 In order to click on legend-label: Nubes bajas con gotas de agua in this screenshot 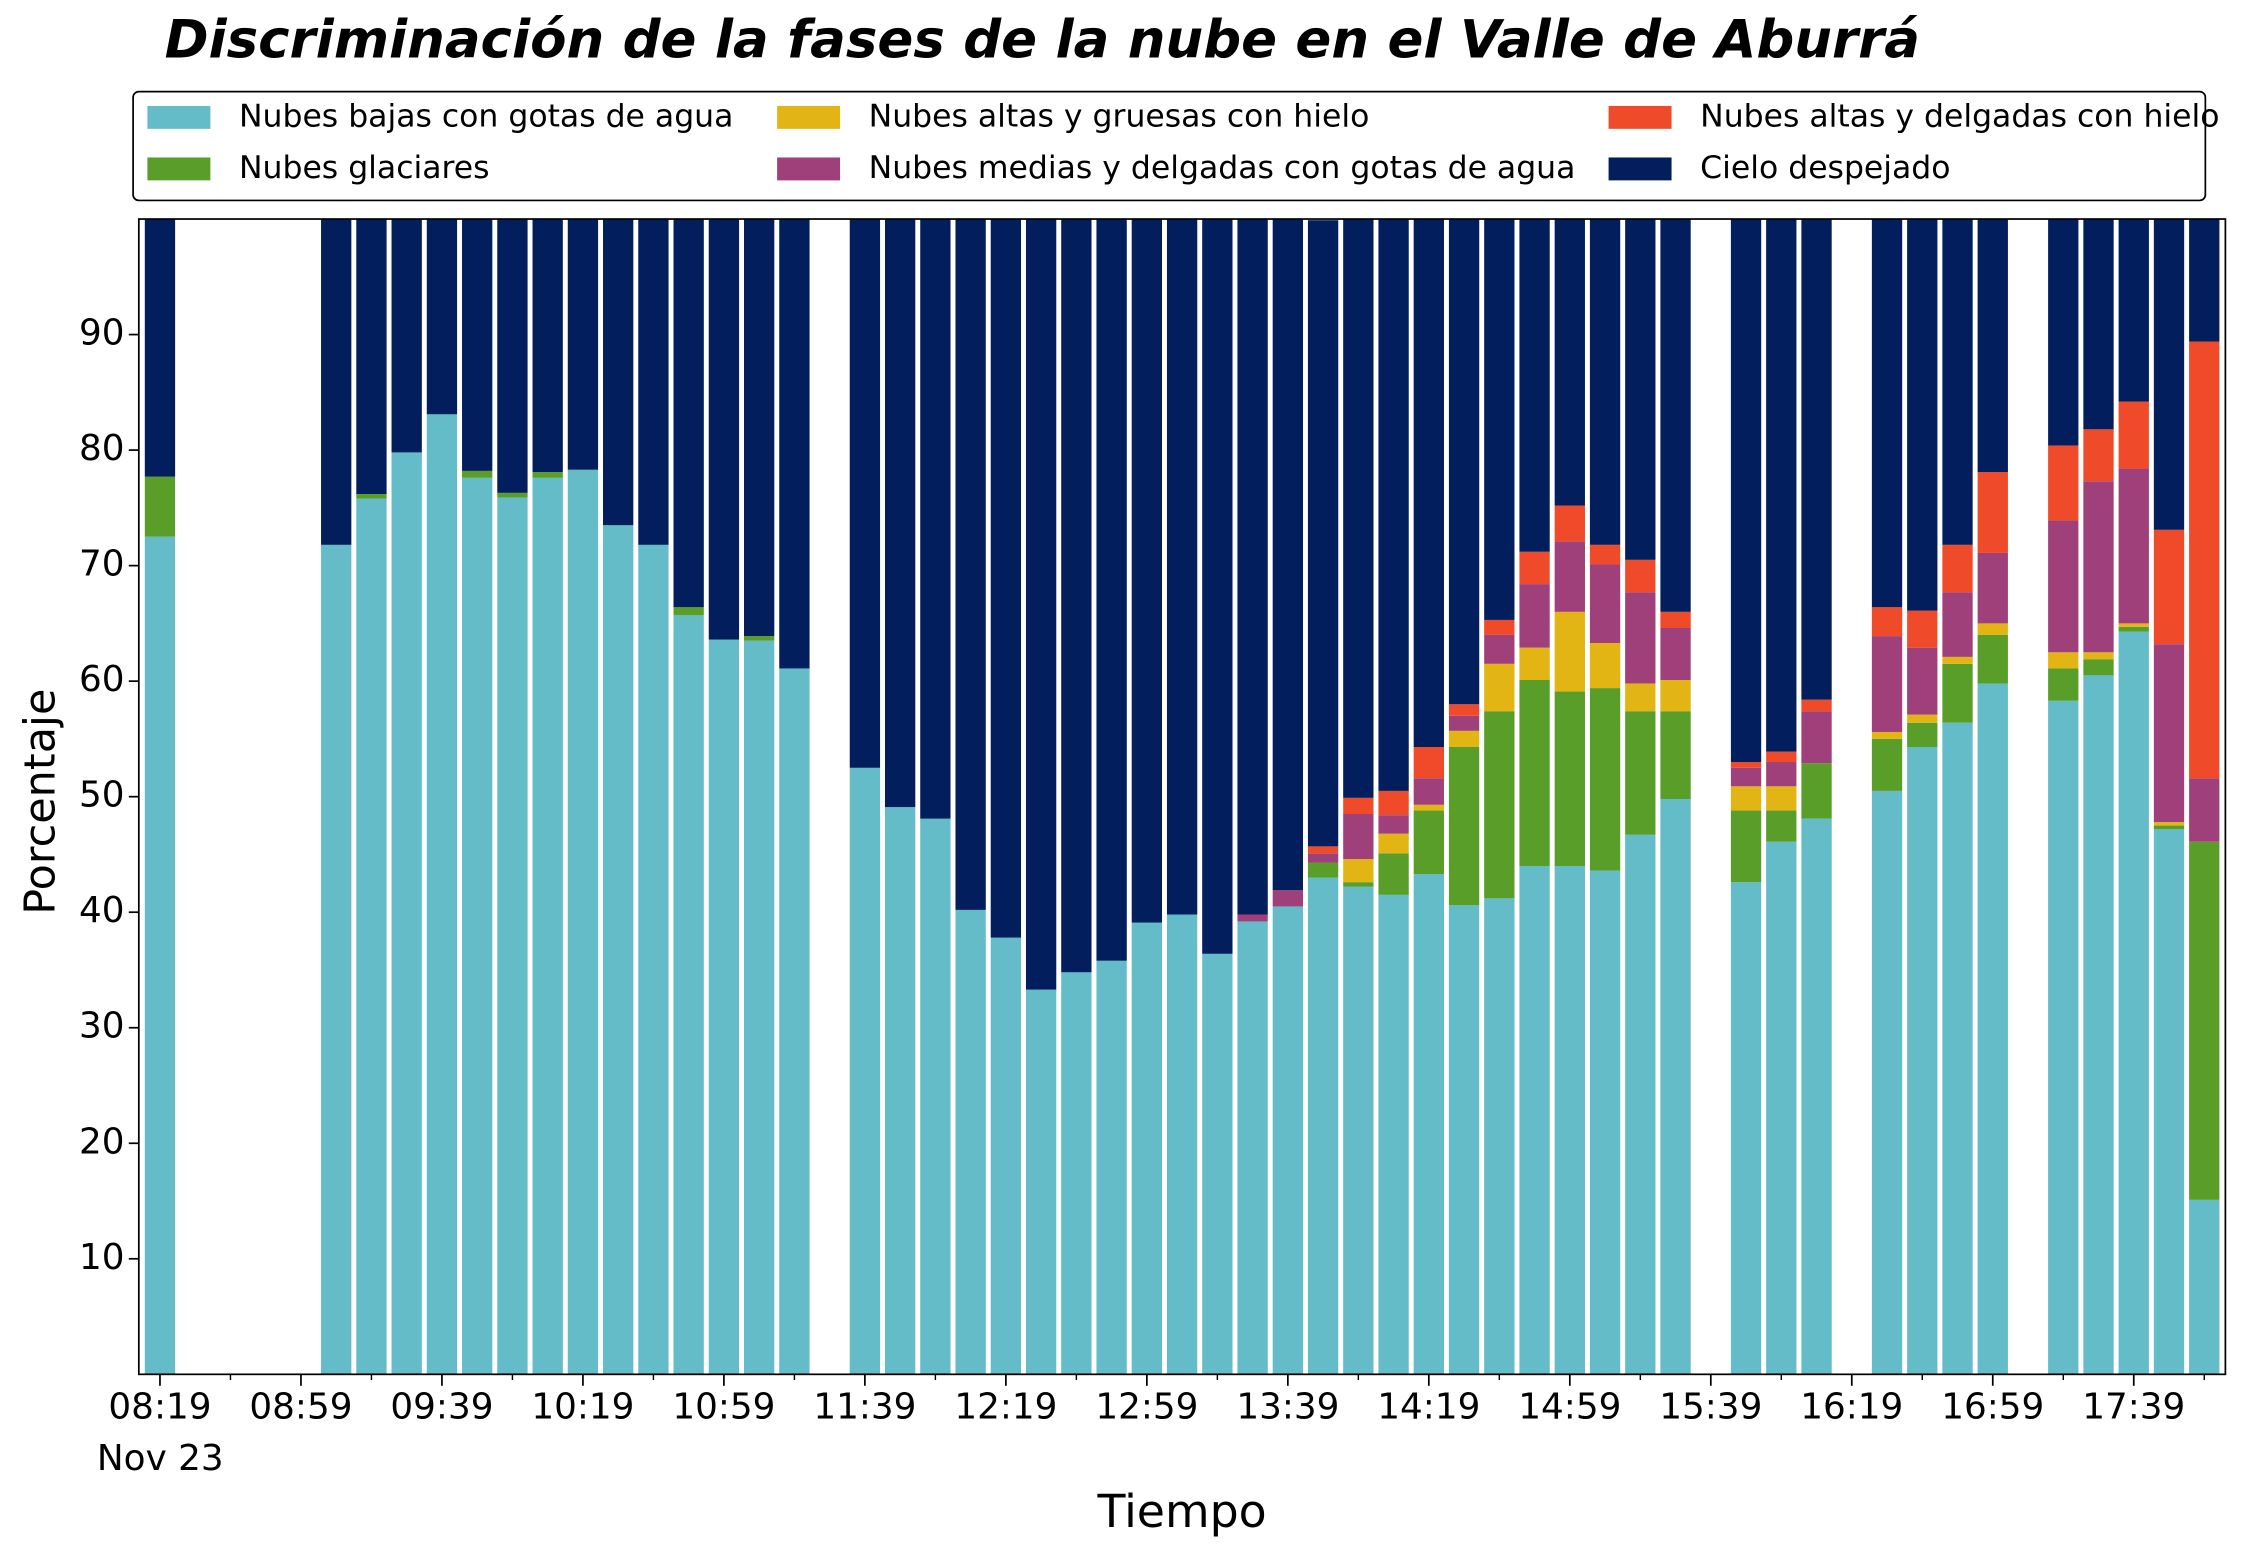, I will do `click(486, 116)`.